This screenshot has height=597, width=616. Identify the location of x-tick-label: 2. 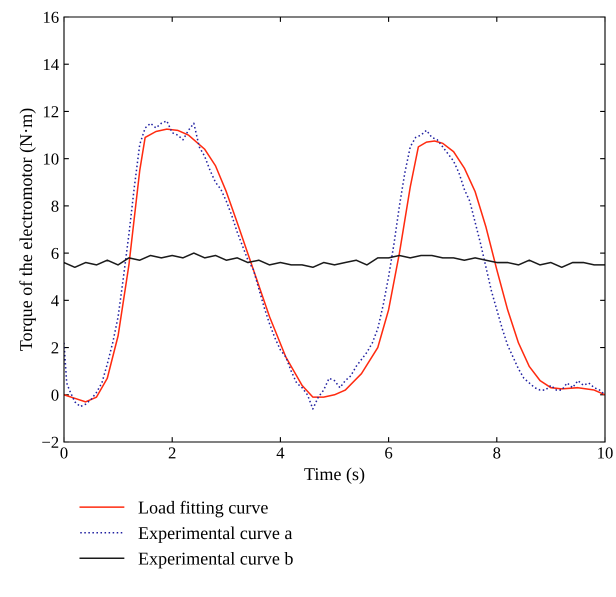
(172, 452).